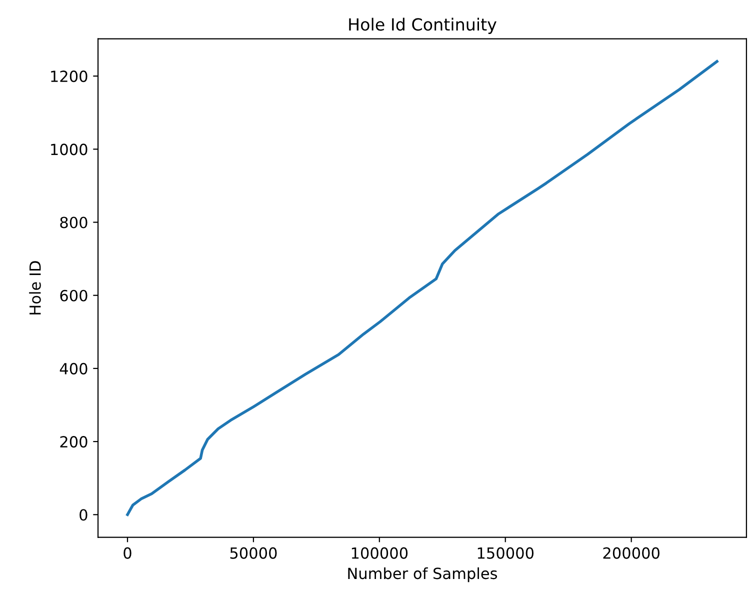 This screenshot has width=754, height=597. I want to click on x-tick-label: 0, so click(128, 553).